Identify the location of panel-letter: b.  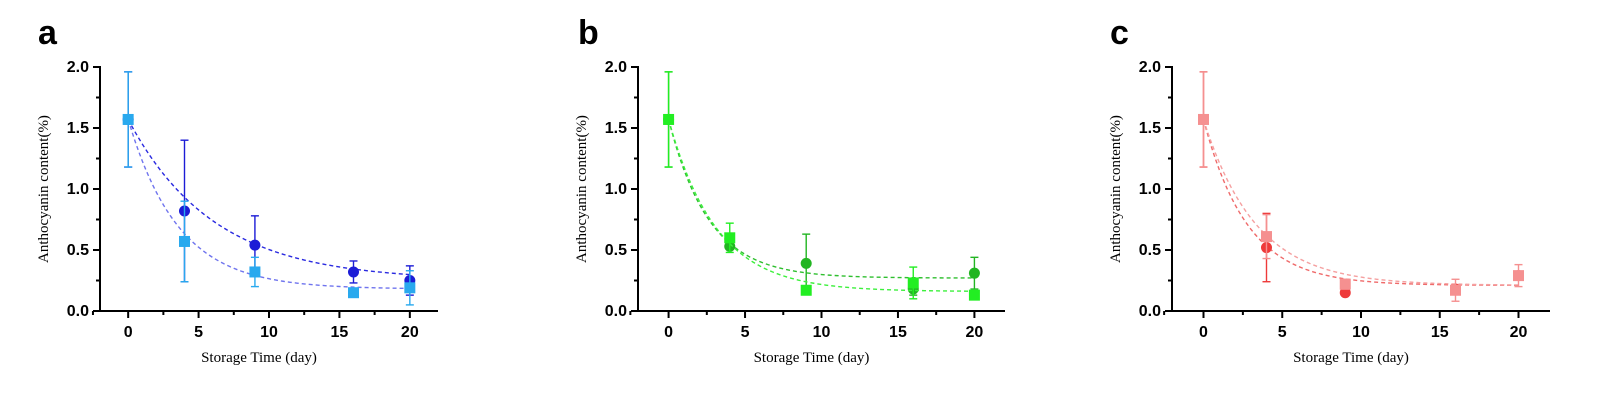
(588, 33).